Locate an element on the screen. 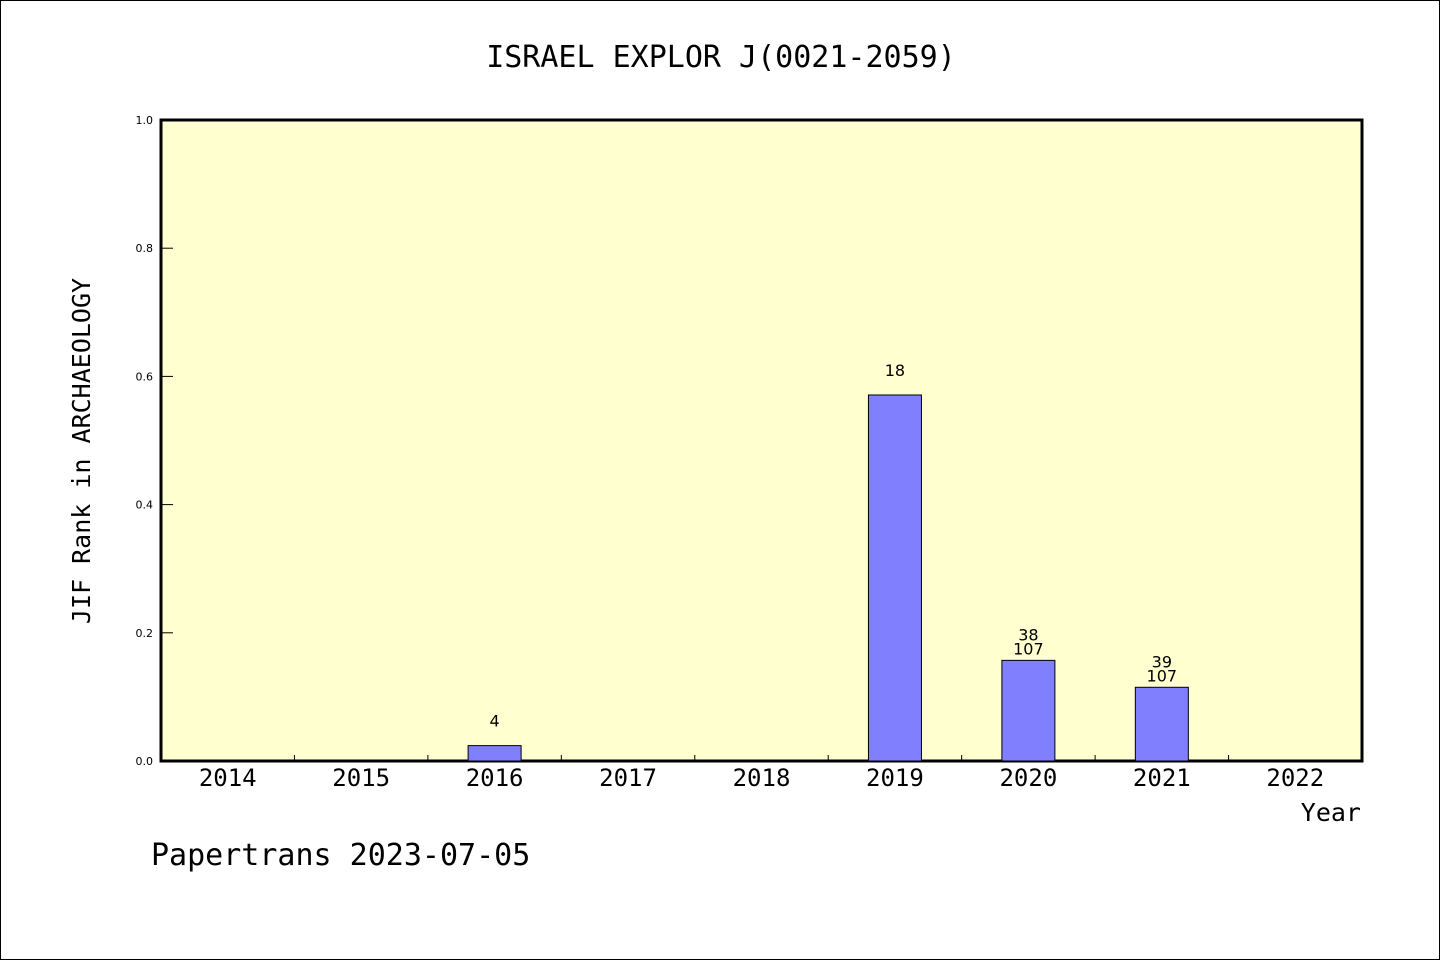 The width and height of the screenshot is (1440, 961). x-tick-label: 2018 is located at coordinates (762, 778).